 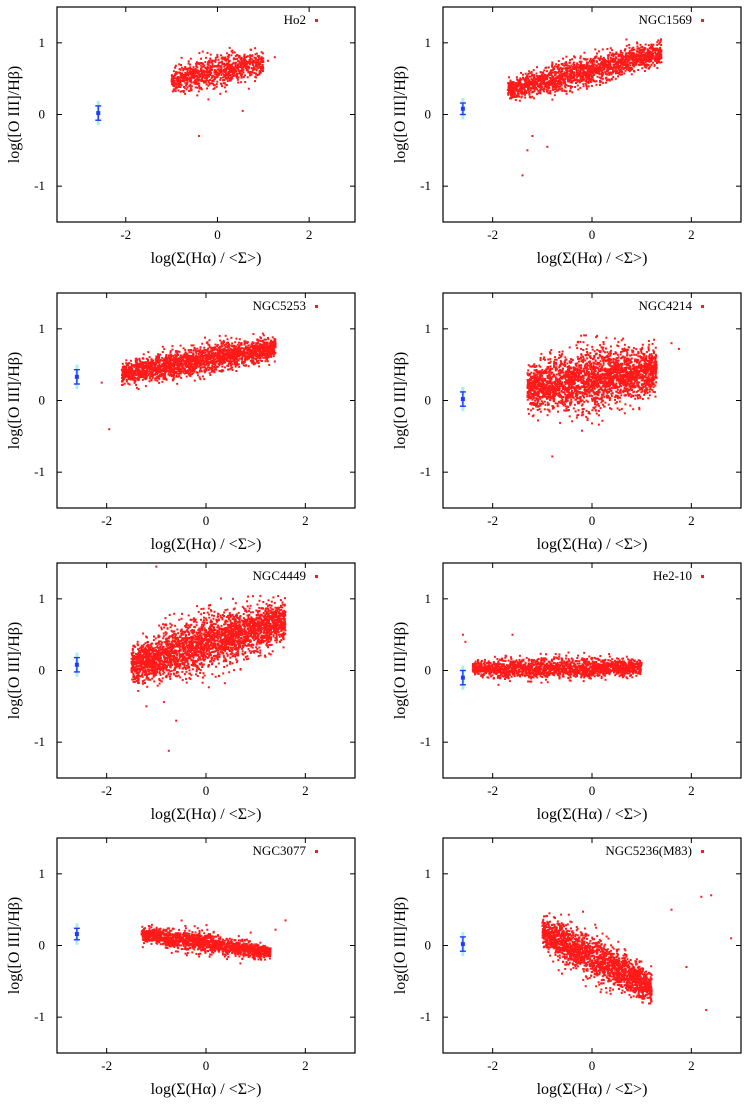 What do you see at coordinates (316, 306) in the screenshot?
I see `legend-marker` at bounding box center [316, 306].